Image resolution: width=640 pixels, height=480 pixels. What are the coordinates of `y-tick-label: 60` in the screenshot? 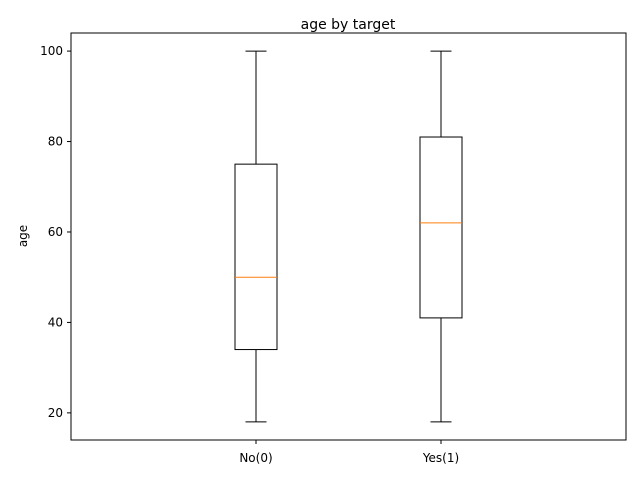 It's located at (55, 232).